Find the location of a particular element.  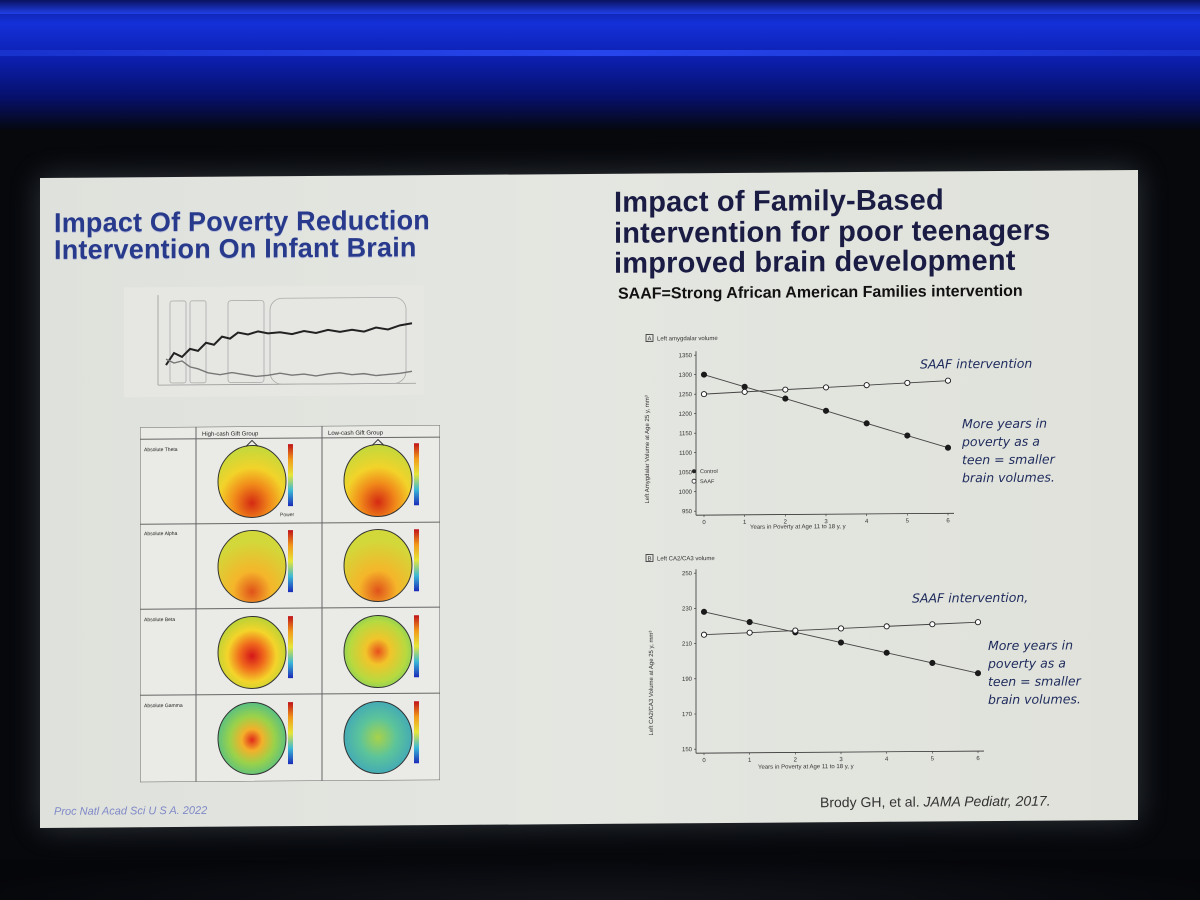

chart-a-series is located at coordinates (826, 411).